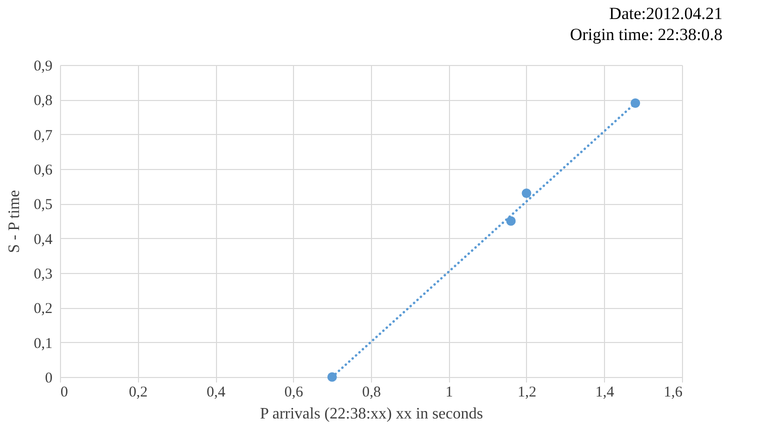 The image size is (760, 446). Describe the element at coordinates (294, 392) in the screenshot. I see `x-tick-label: 0,6` at that location.